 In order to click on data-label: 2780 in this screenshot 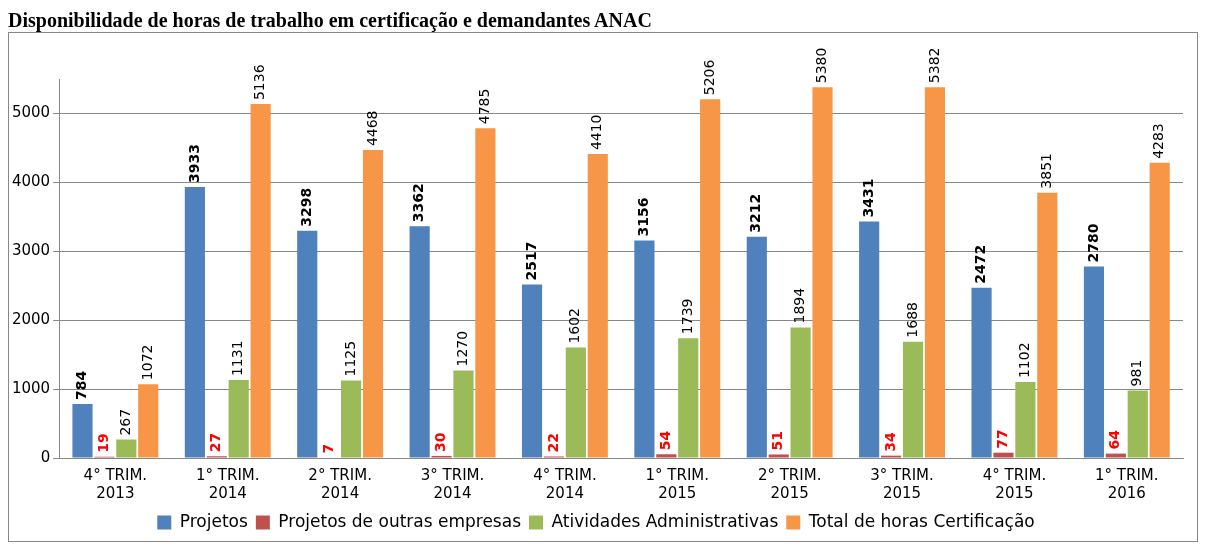, I will do `click(1092, 243)`.